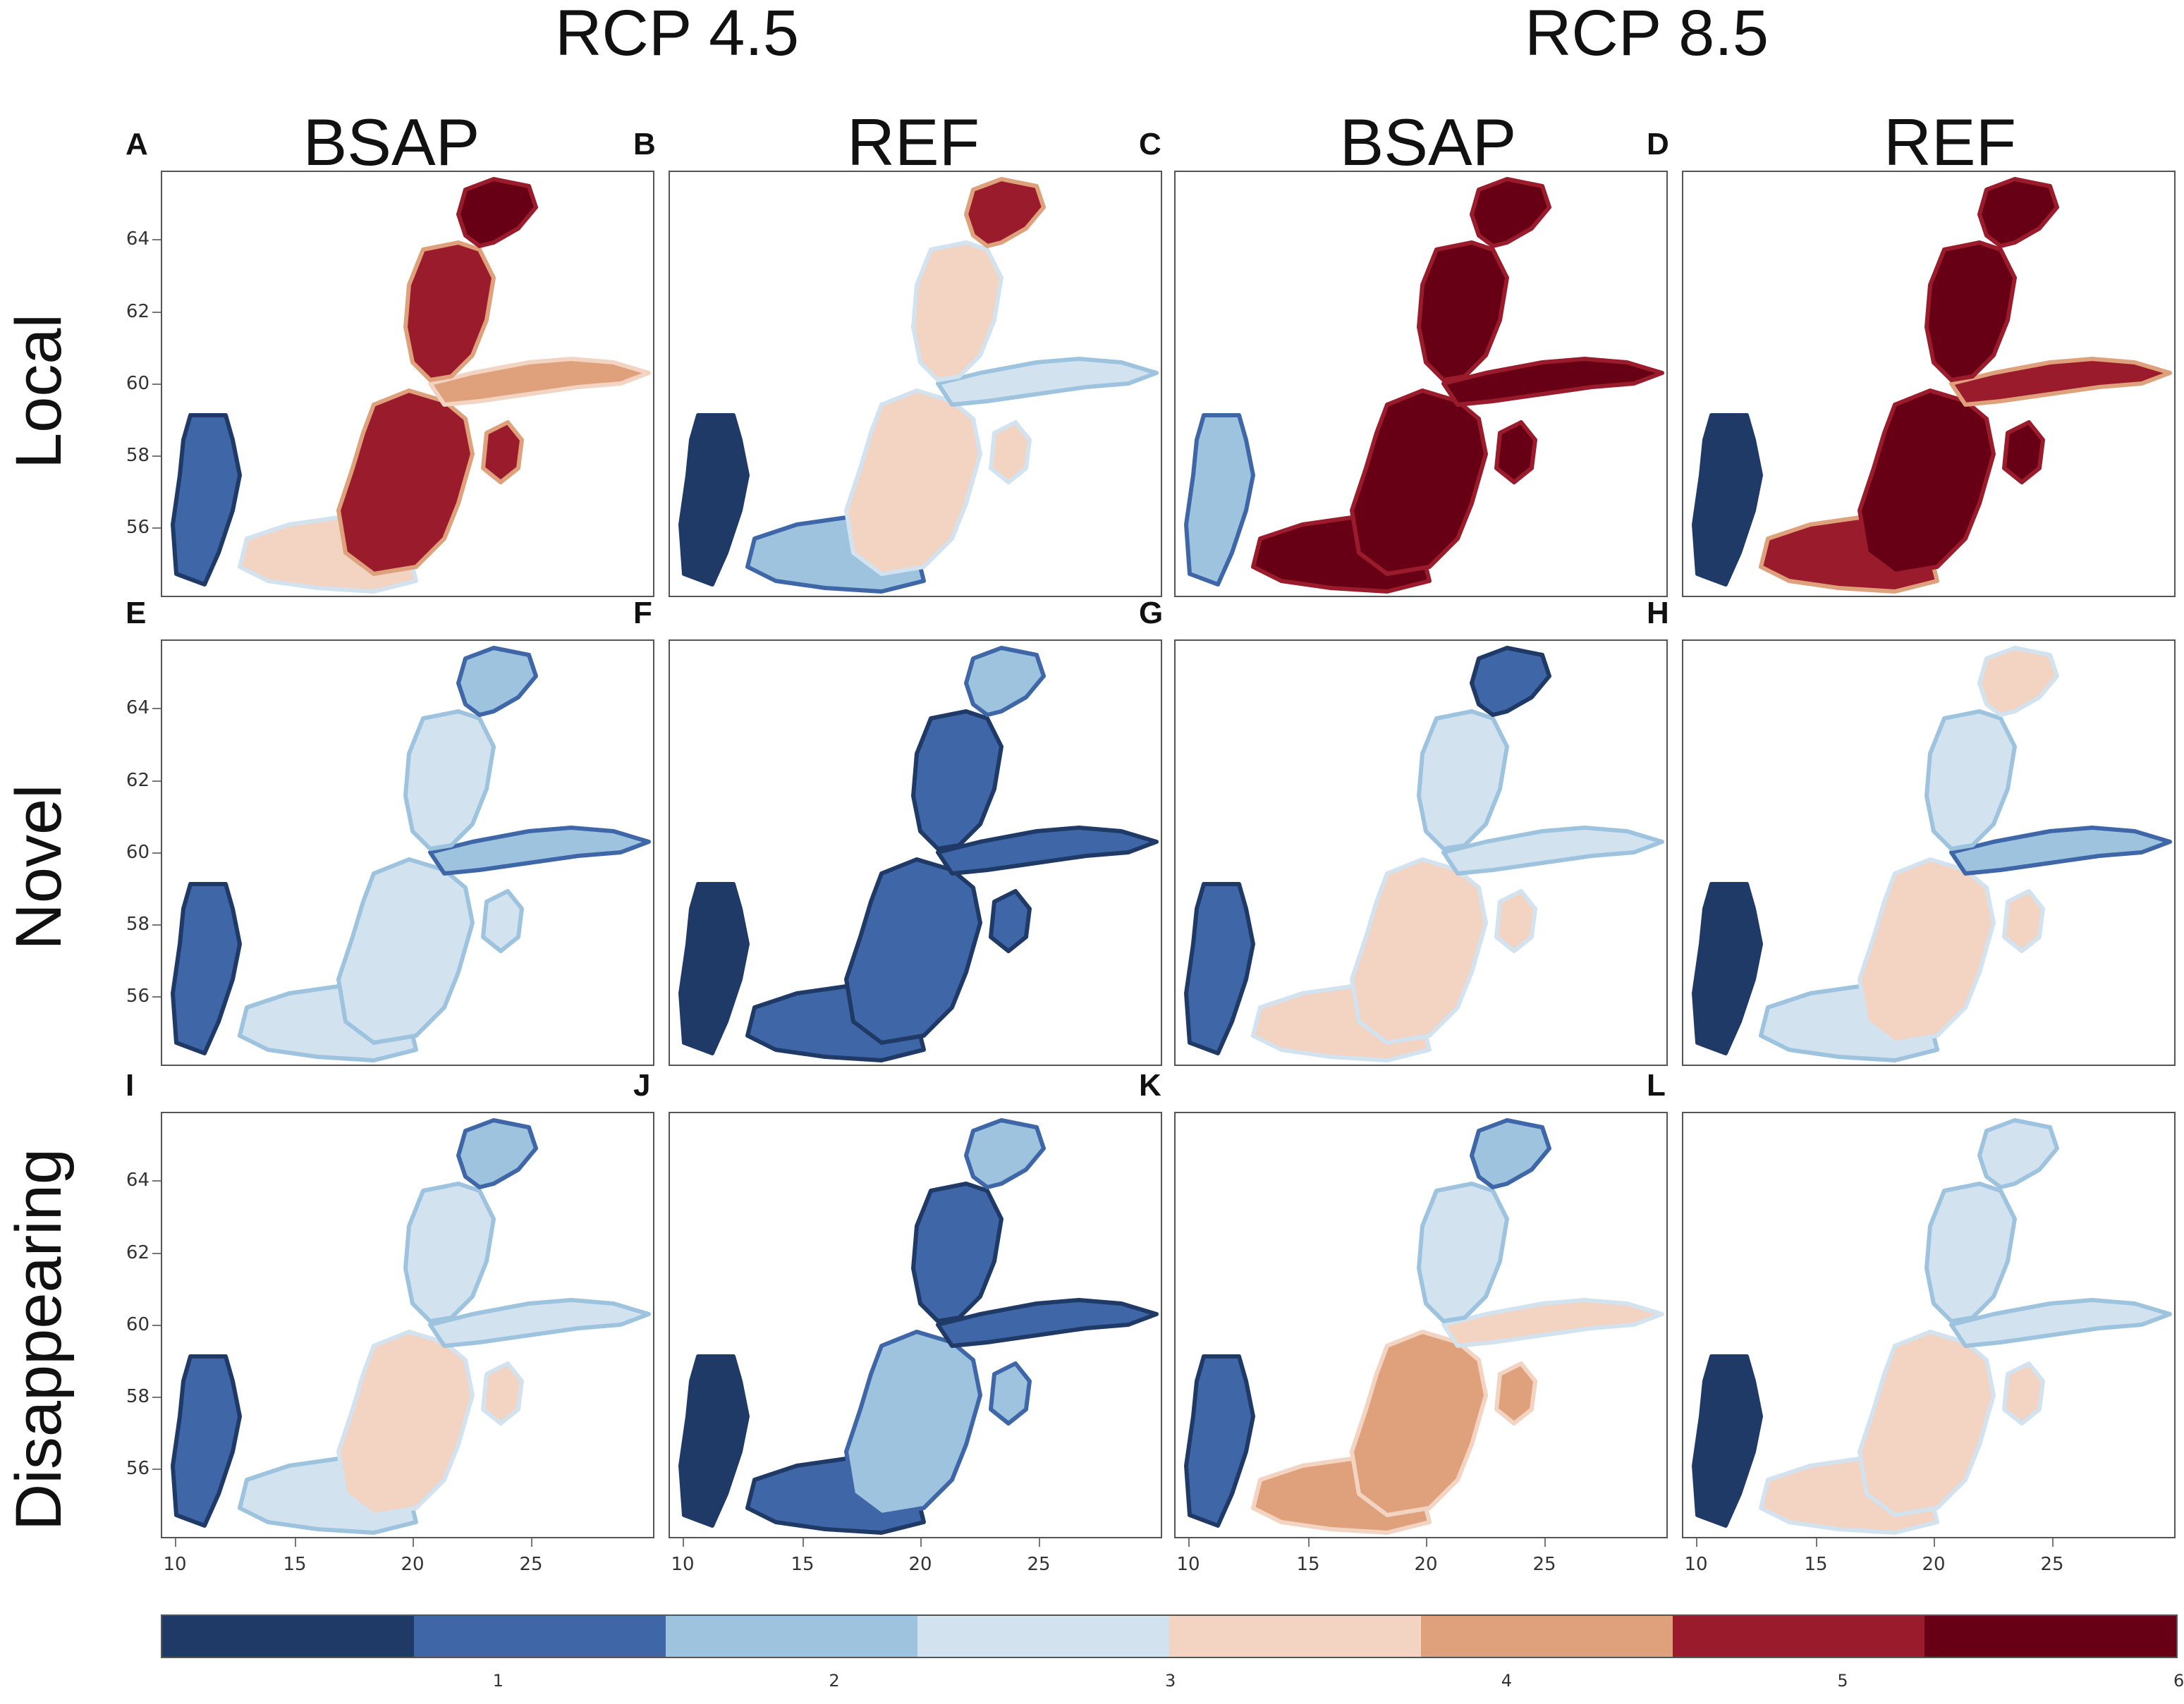  I want to click on colorbar-tick-label: 5, so click(1842, 1681).